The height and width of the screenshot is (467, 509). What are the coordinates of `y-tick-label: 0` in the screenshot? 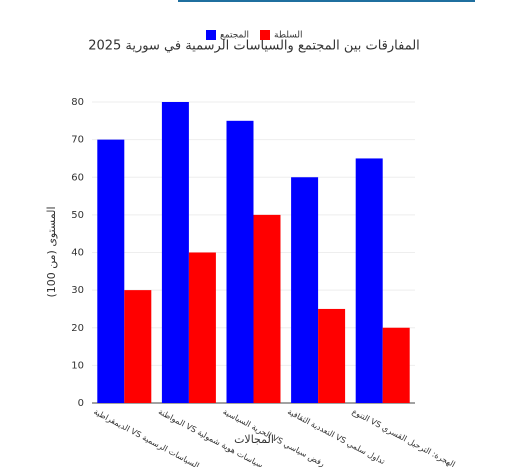 It's located at (81, 403).